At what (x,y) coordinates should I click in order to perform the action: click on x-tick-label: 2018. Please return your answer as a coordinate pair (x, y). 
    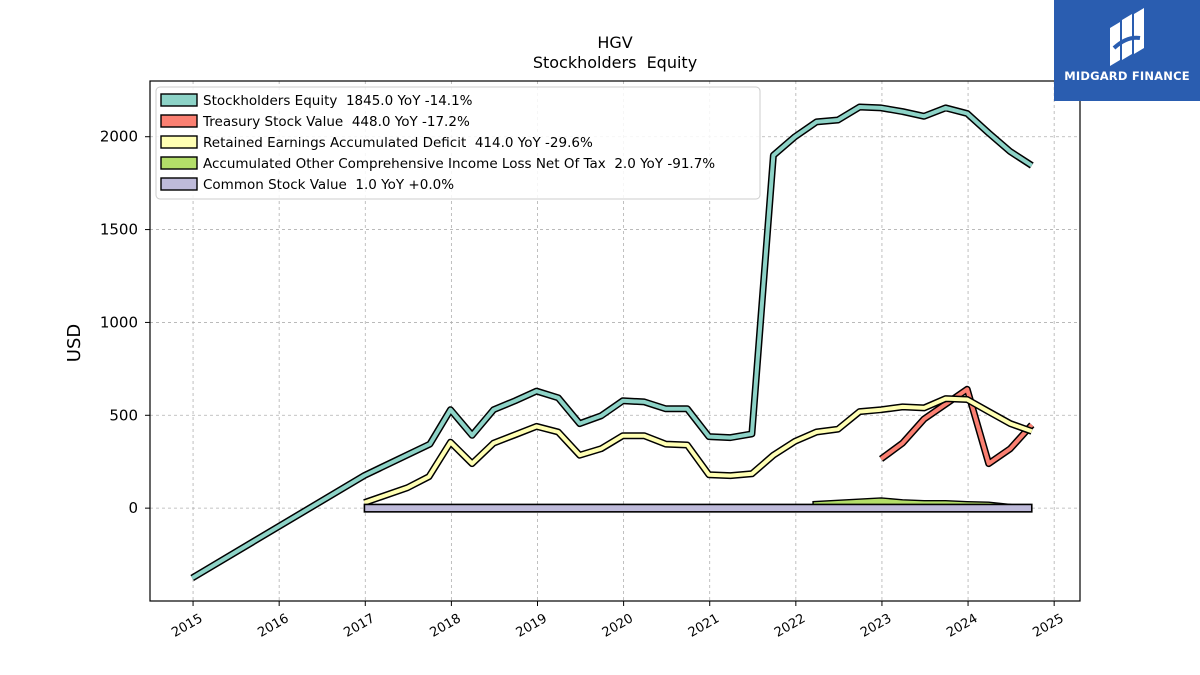
    Looking at the image, I should click on (446, 626).